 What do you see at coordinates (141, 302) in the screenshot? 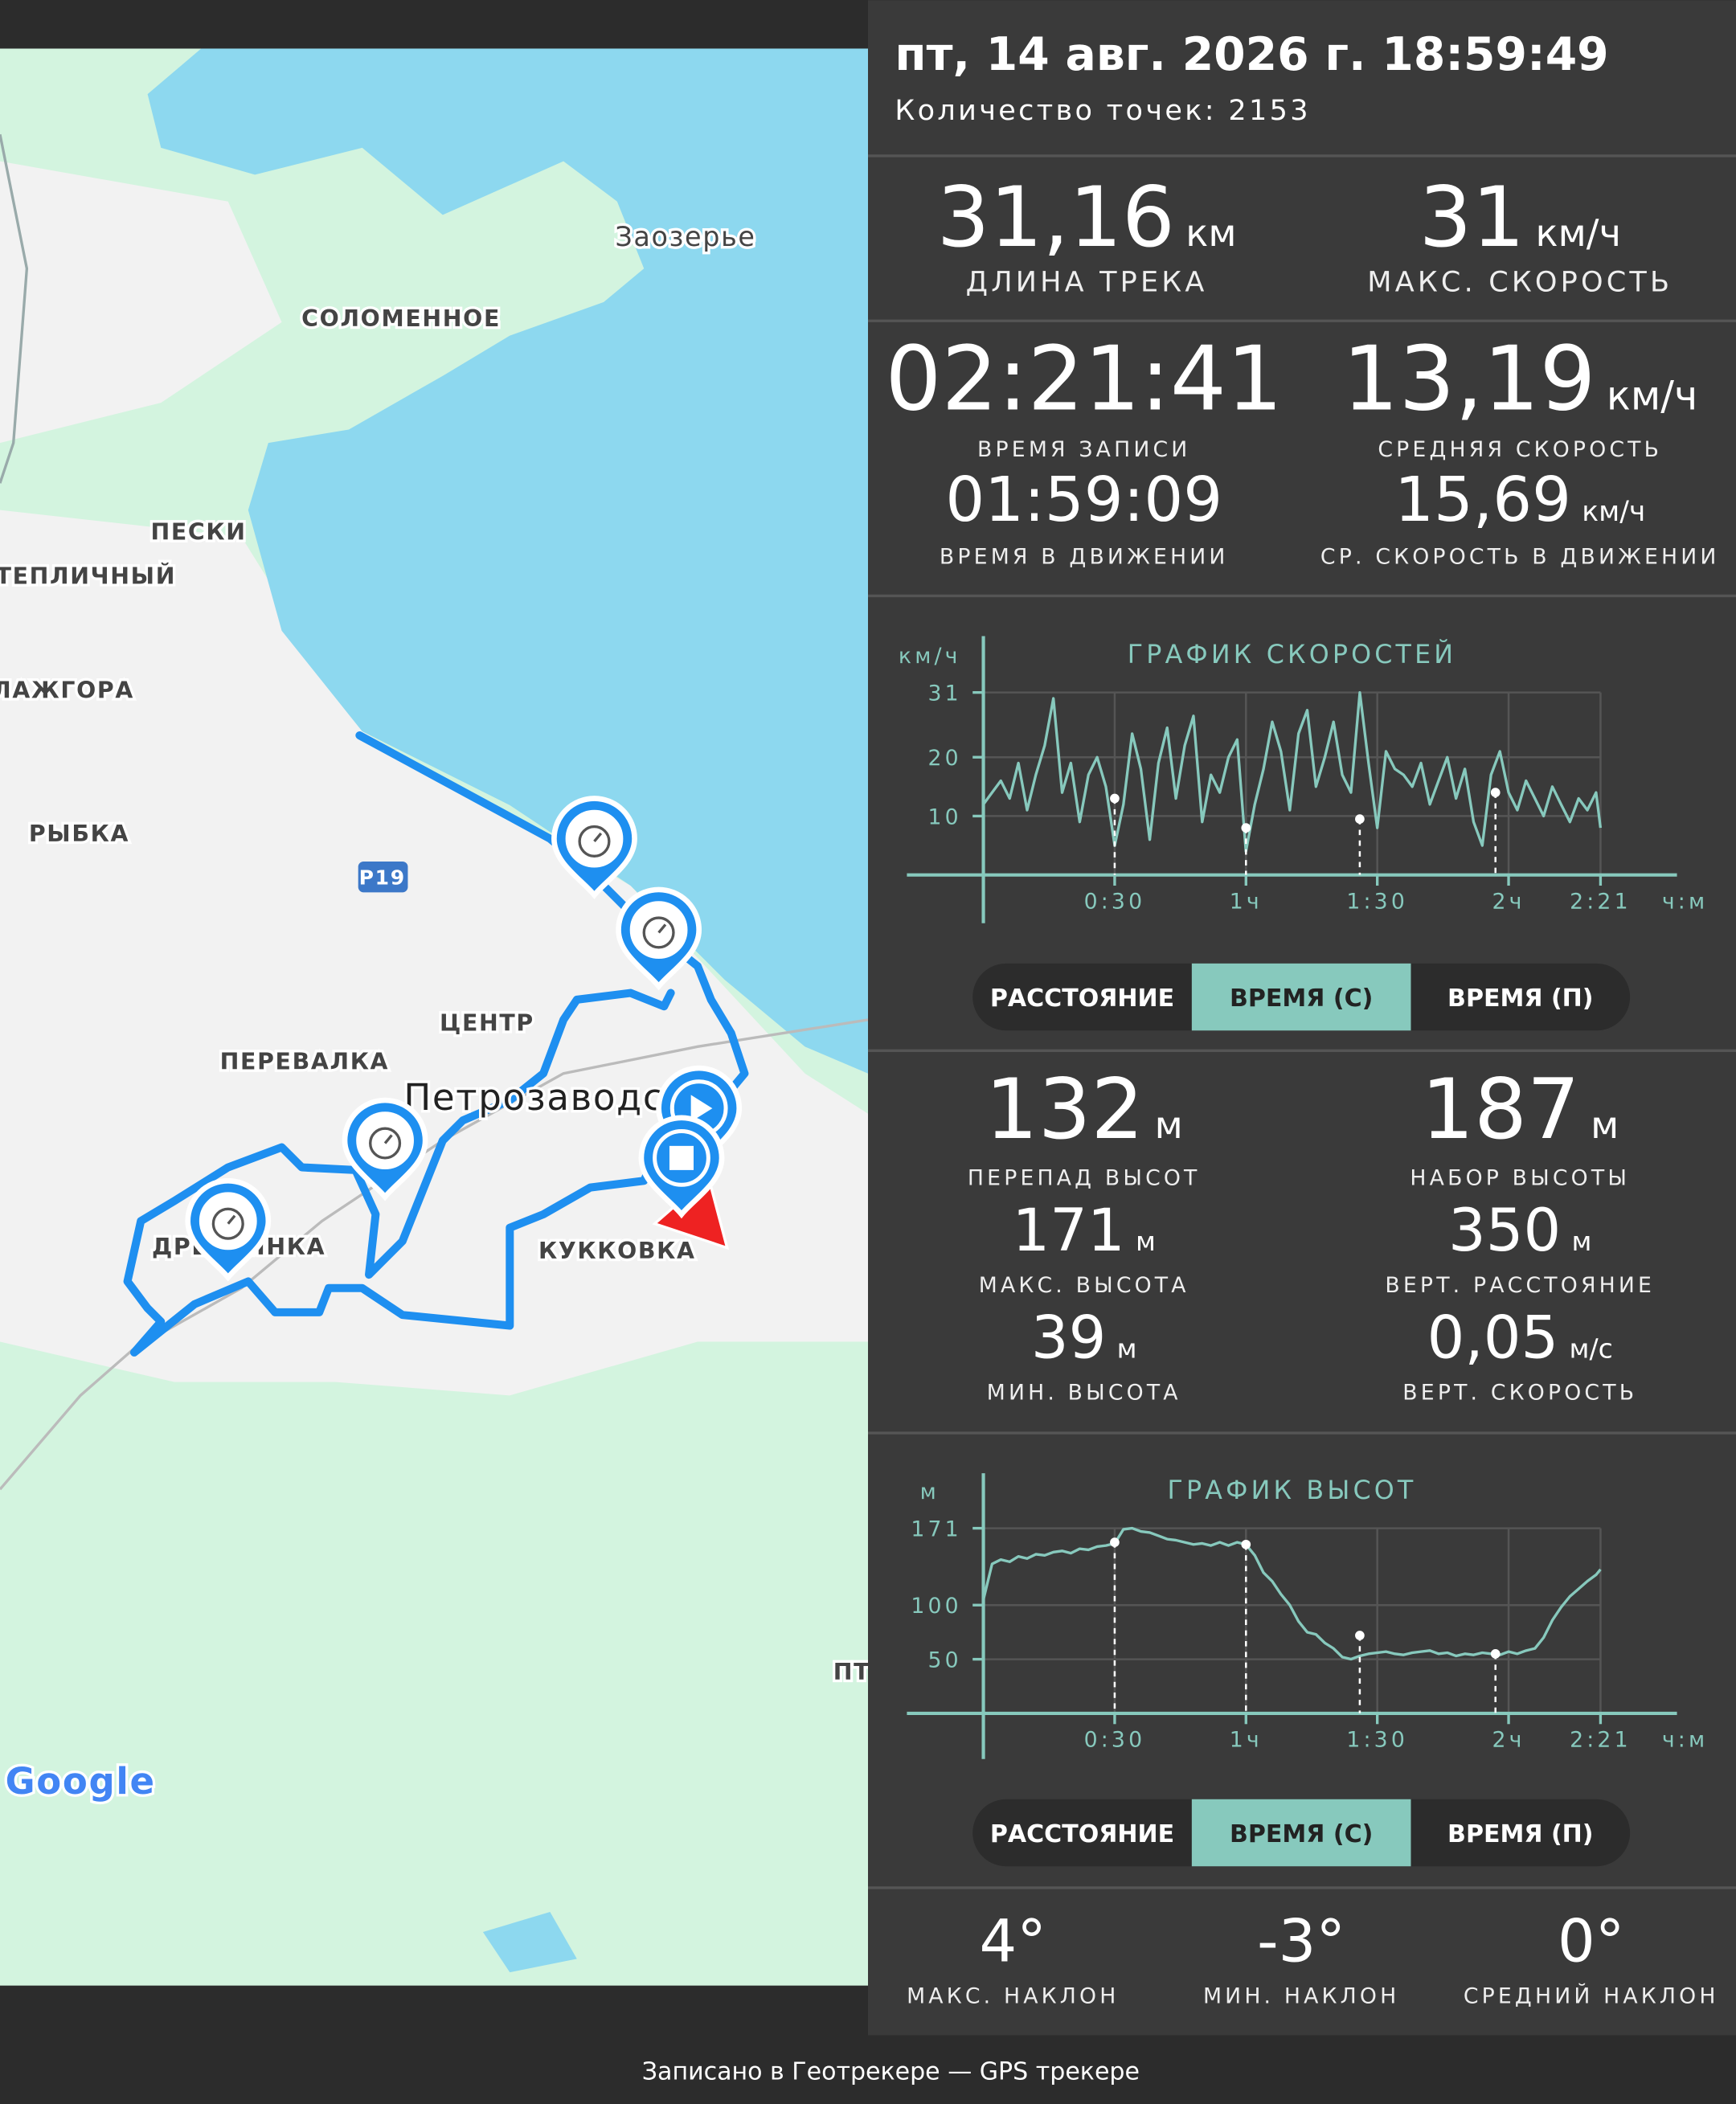
I see `map-urban` at bounding box center [141, 302].